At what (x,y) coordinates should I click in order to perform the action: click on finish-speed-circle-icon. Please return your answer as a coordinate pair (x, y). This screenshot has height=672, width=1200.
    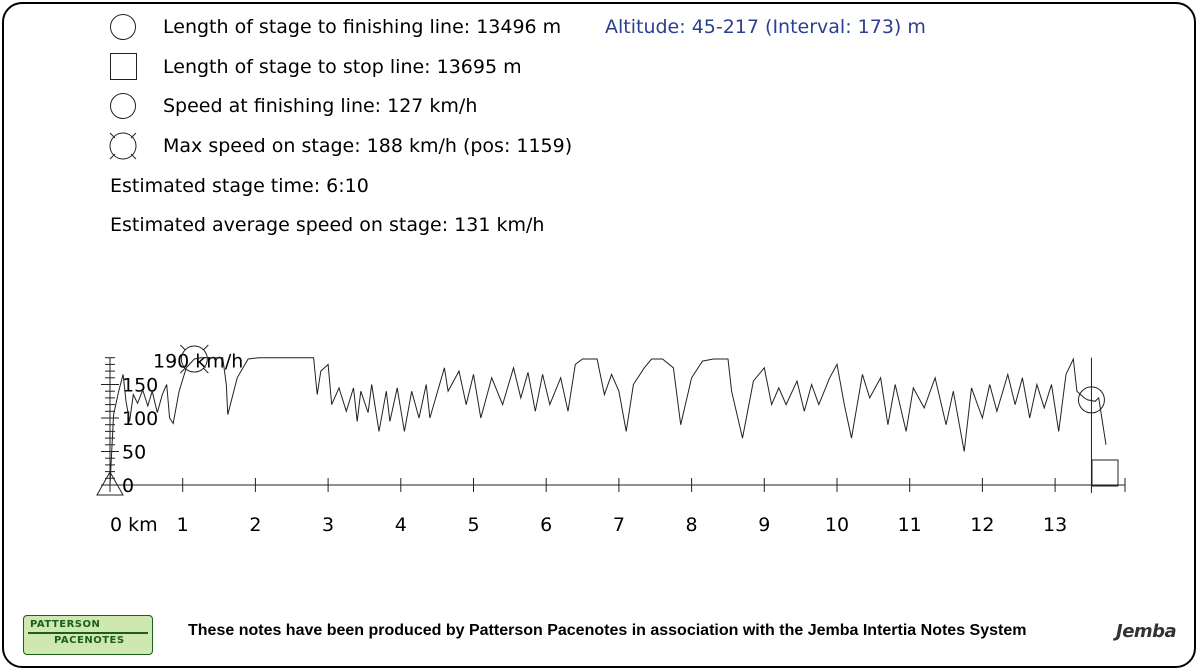
    Looking at the image, I should click on (123, 106).